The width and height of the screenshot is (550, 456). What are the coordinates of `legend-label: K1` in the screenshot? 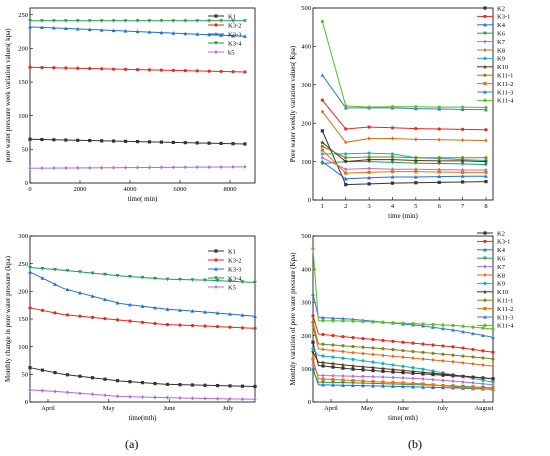 It's located at (232, 251).